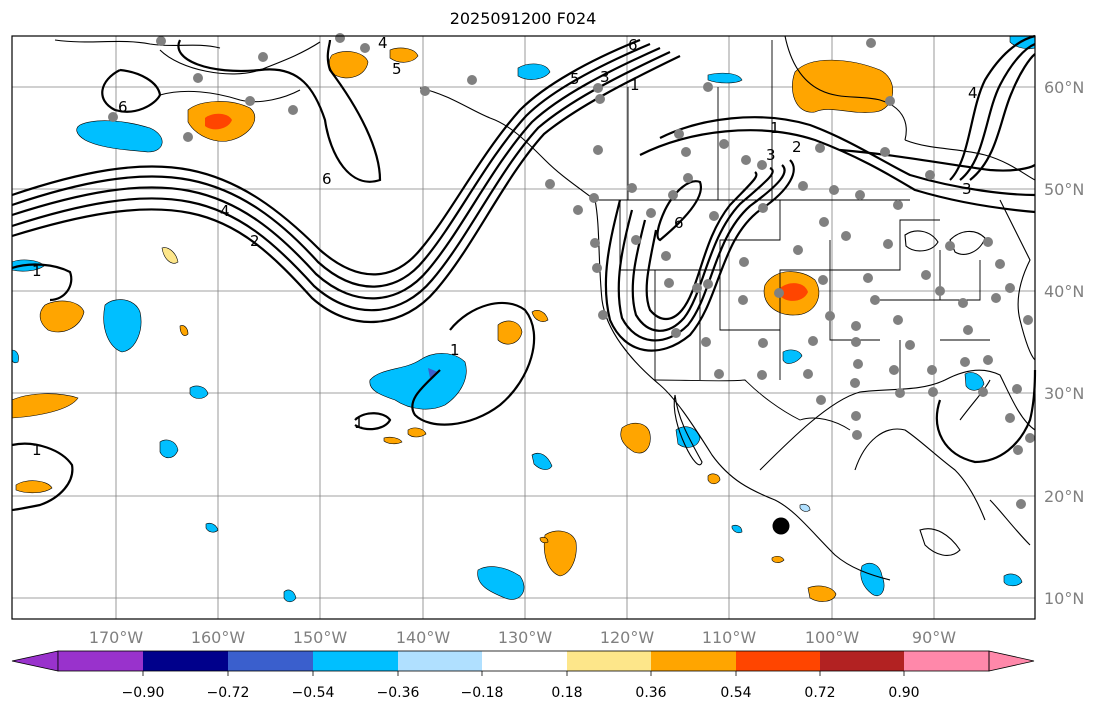 The width and height of the screenshot is (1105, 712). Describe the element at coordinates (781, 526) in the screenshot. I see `storm-center-marker` at that location.